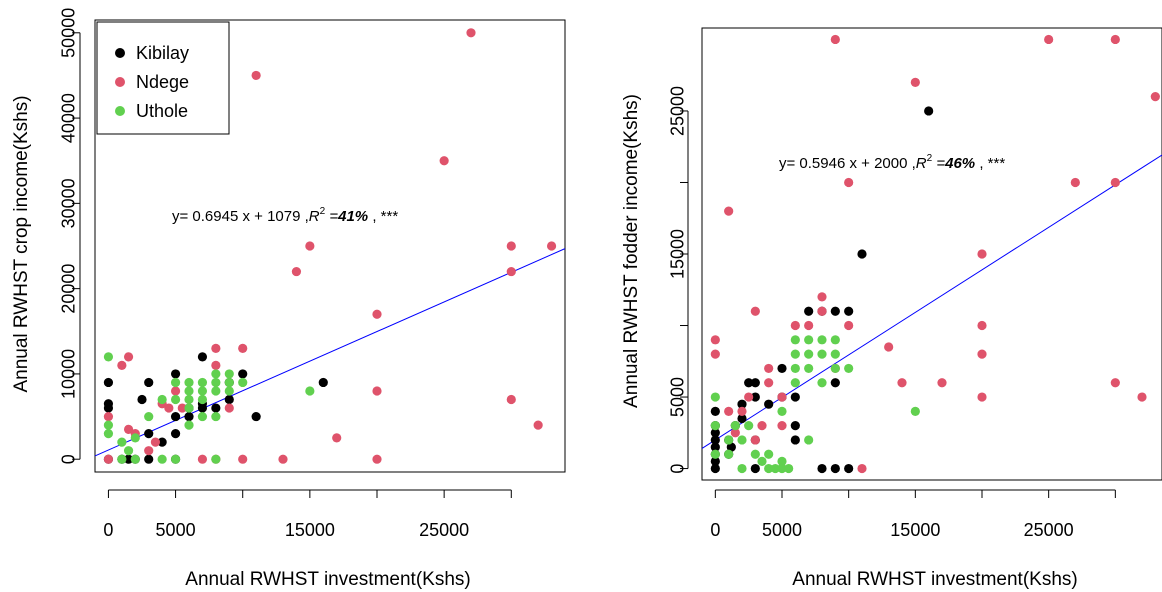 This screenshot has width=1162, height=592. What do you see at coordinates (444, 530) in the screenshot?
I see `left-x-tick-label: 25000` at bounding box center [444, 530].